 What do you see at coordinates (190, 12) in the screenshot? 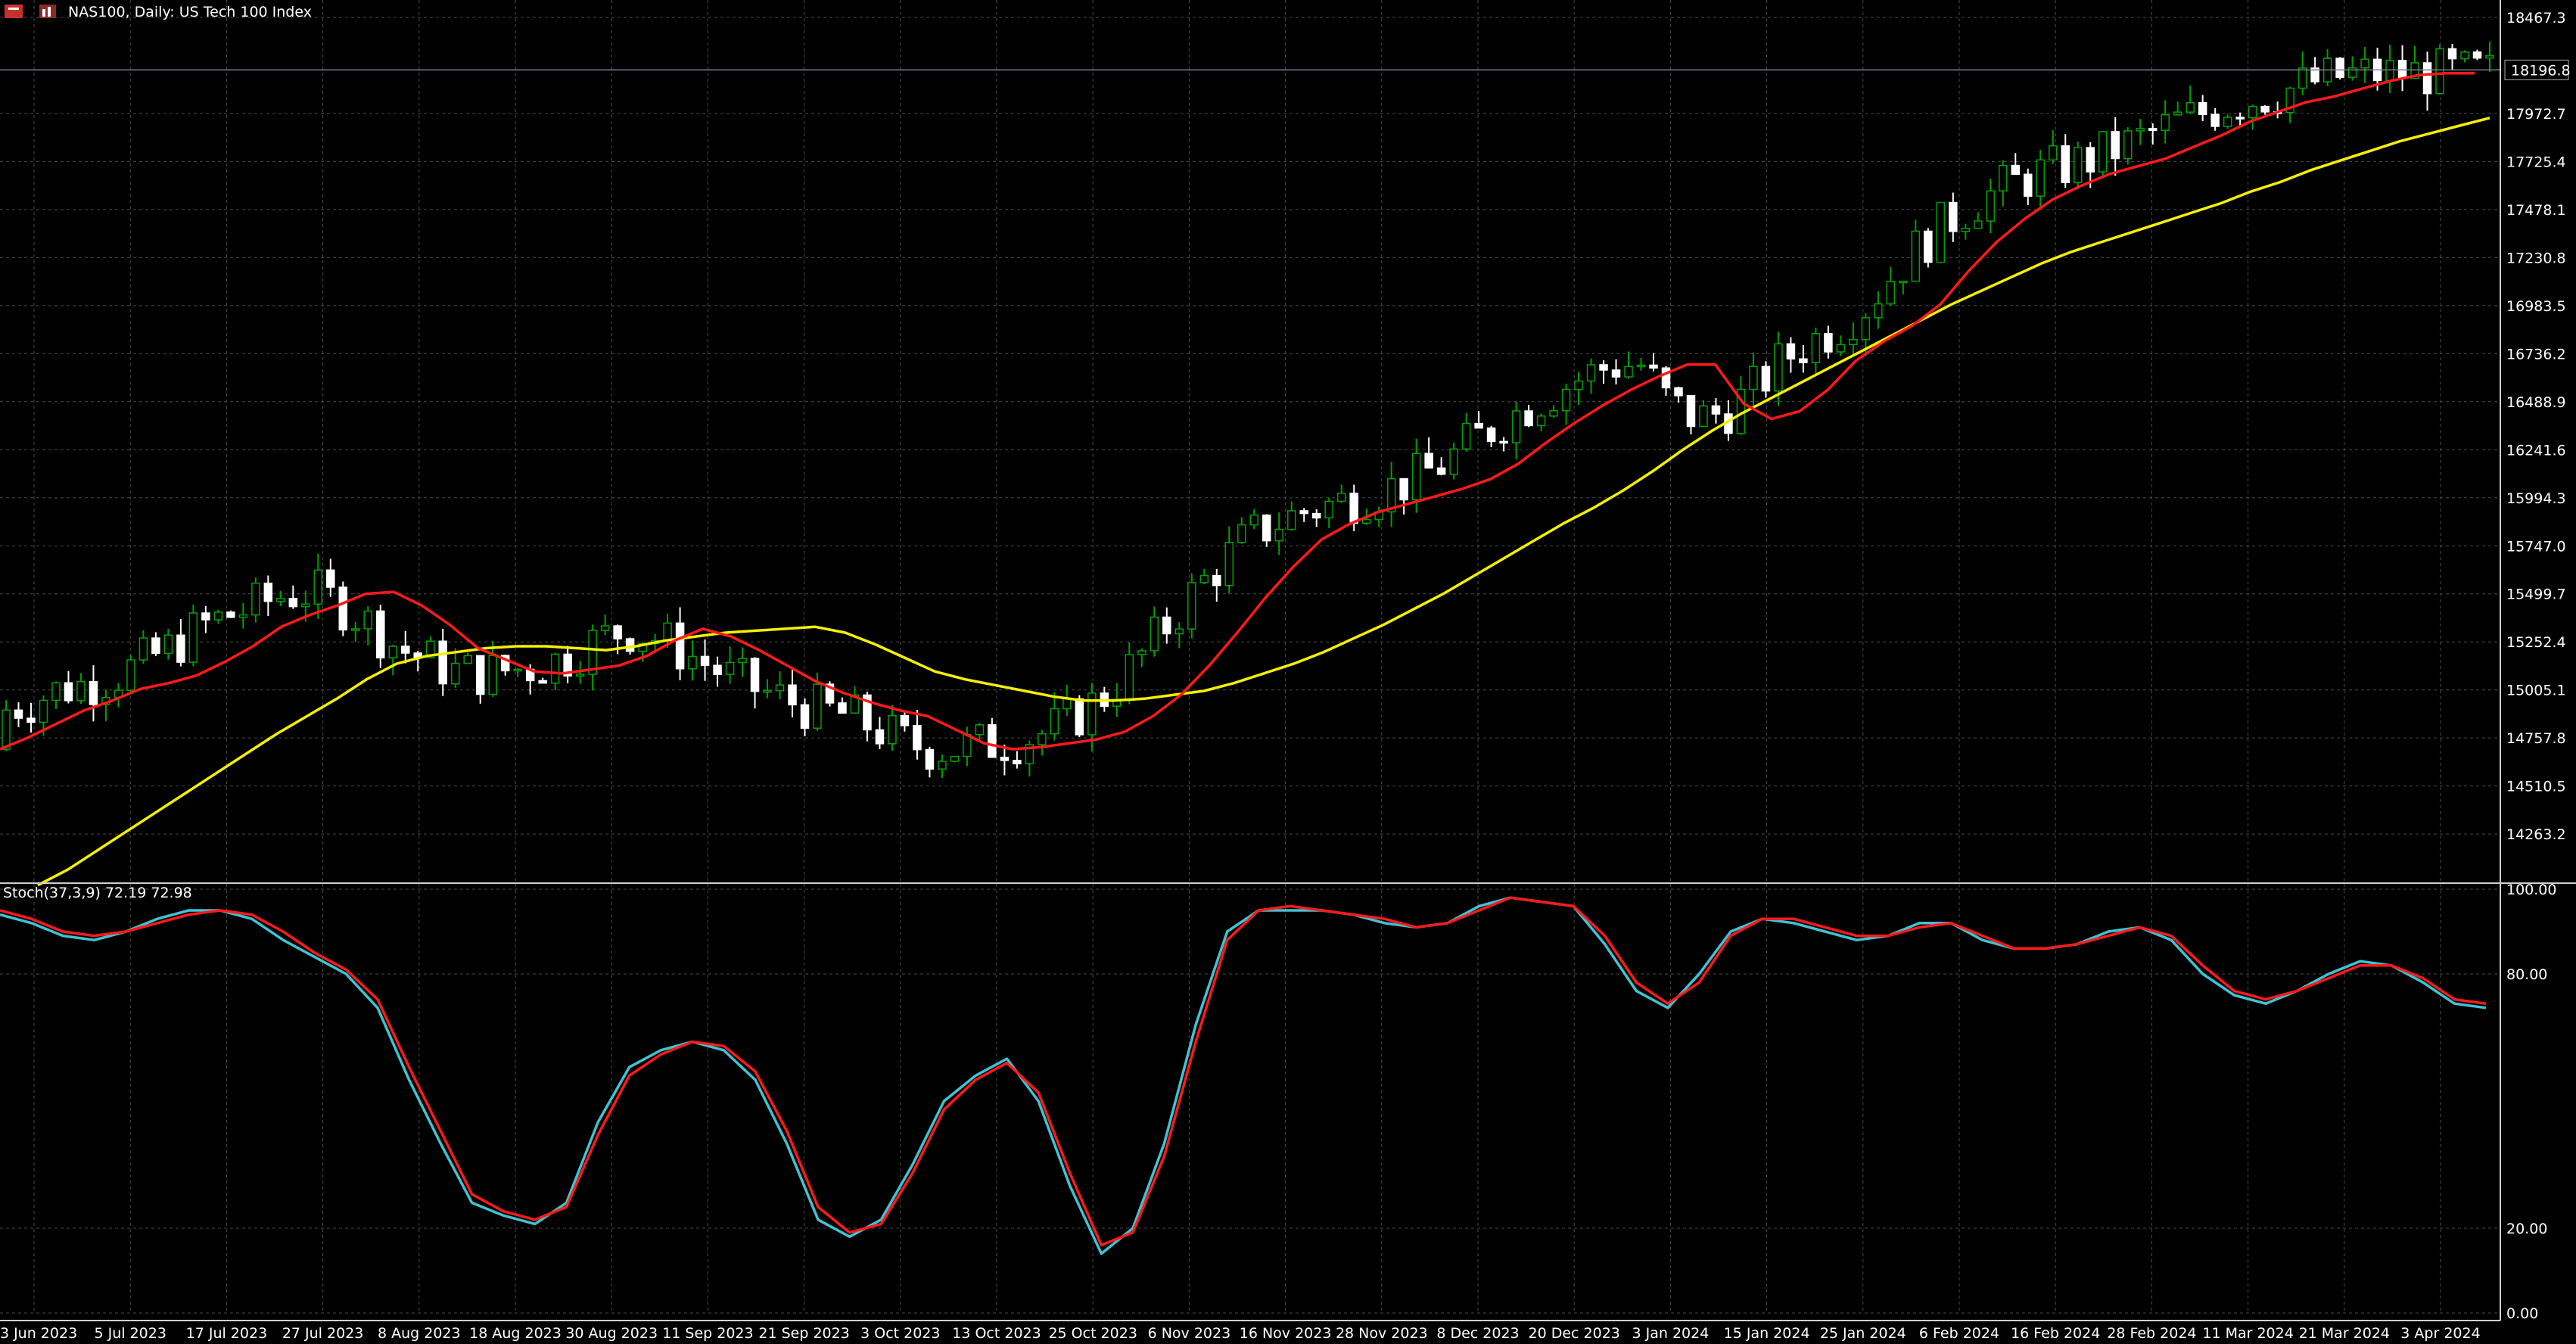
I see `chart-title: NAS100, Daily: US Tech 100 Index` at bounding box center [190, 12].